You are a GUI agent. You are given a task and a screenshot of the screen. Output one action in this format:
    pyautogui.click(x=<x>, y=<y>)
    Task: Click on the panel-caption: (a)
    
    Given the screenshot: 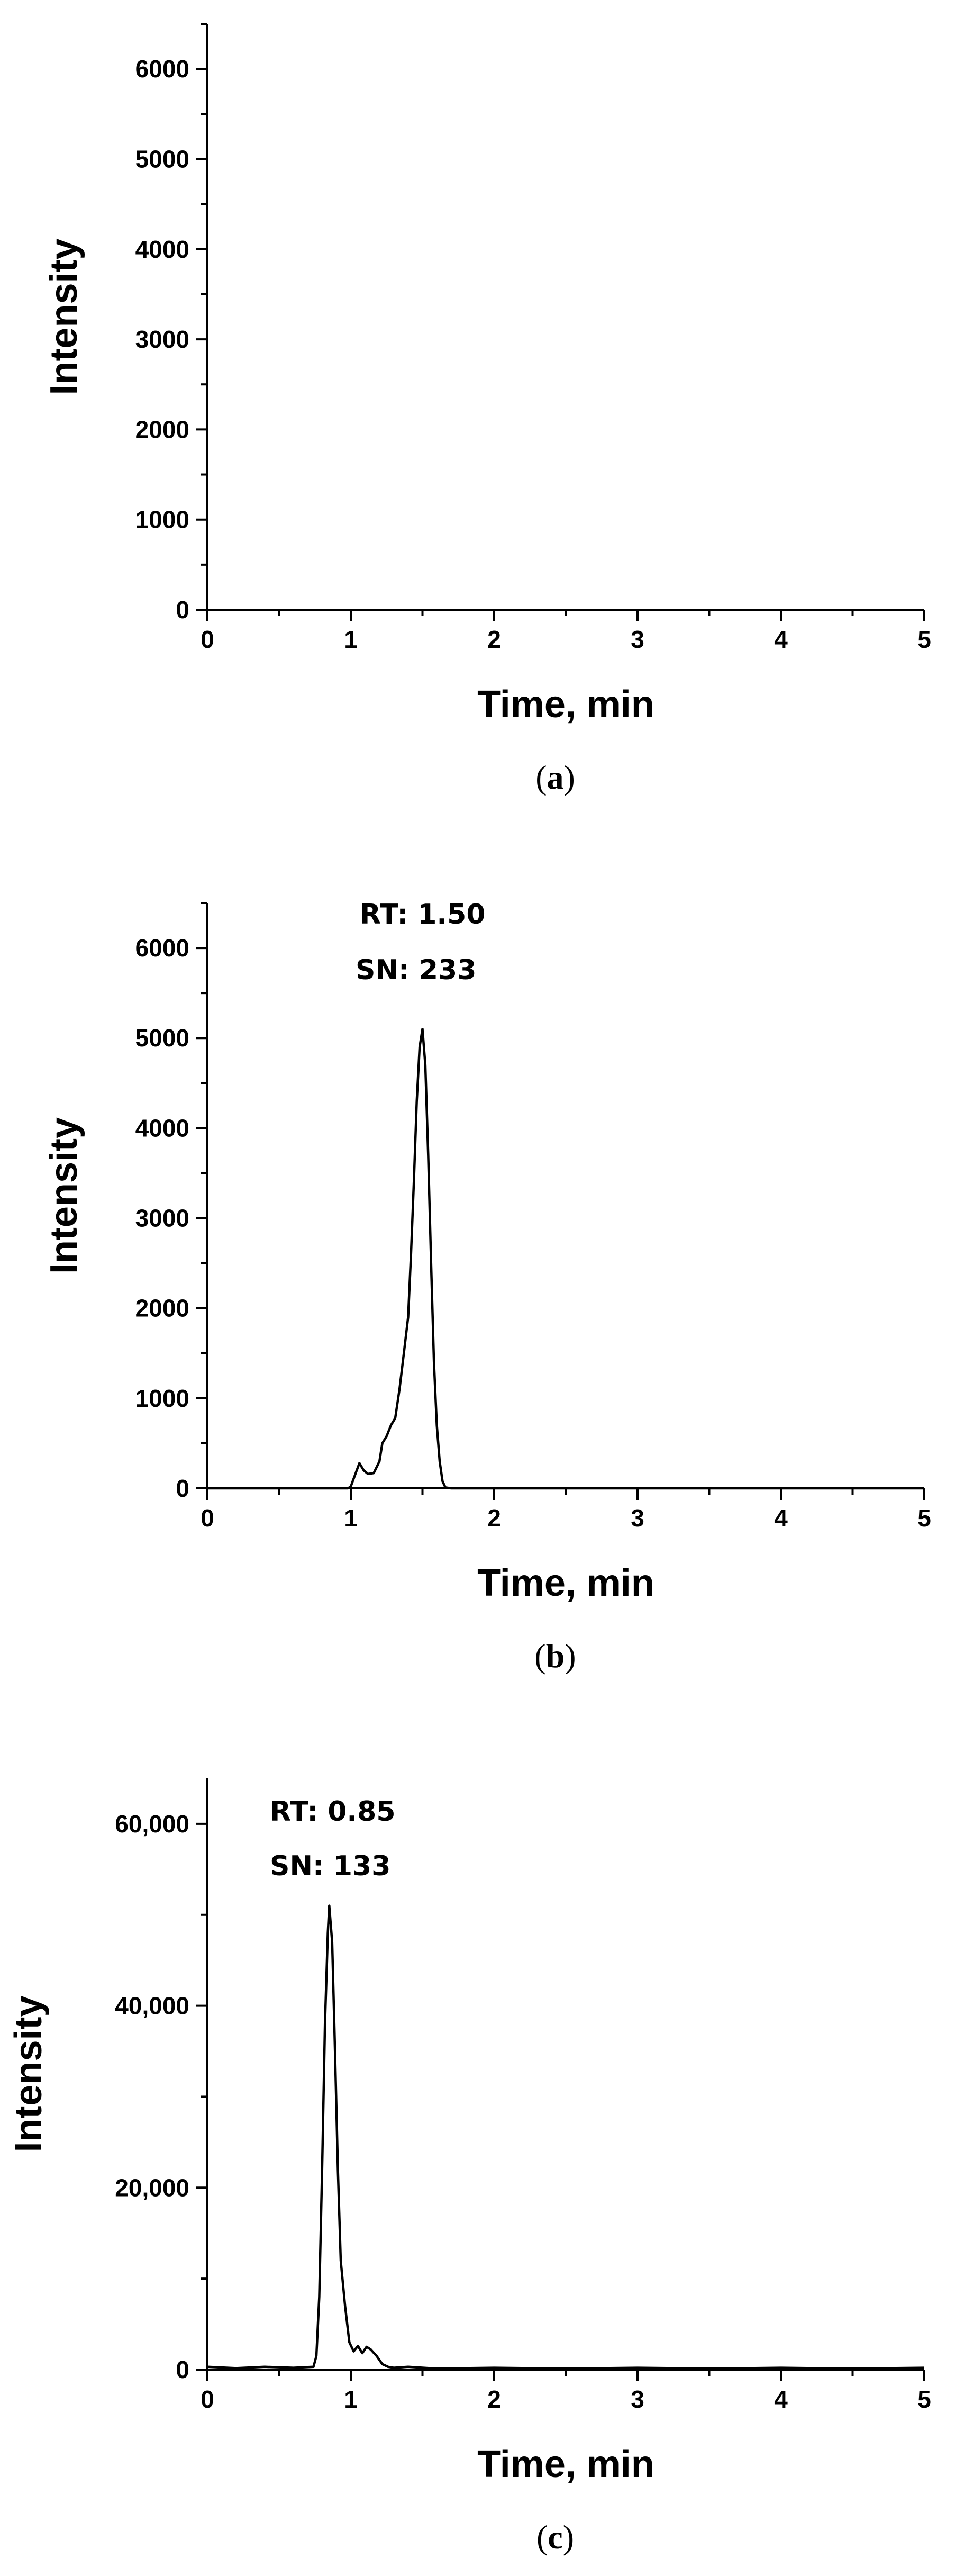 What is the action you would take?
    pyautogui.click(x=555, y=777)
    